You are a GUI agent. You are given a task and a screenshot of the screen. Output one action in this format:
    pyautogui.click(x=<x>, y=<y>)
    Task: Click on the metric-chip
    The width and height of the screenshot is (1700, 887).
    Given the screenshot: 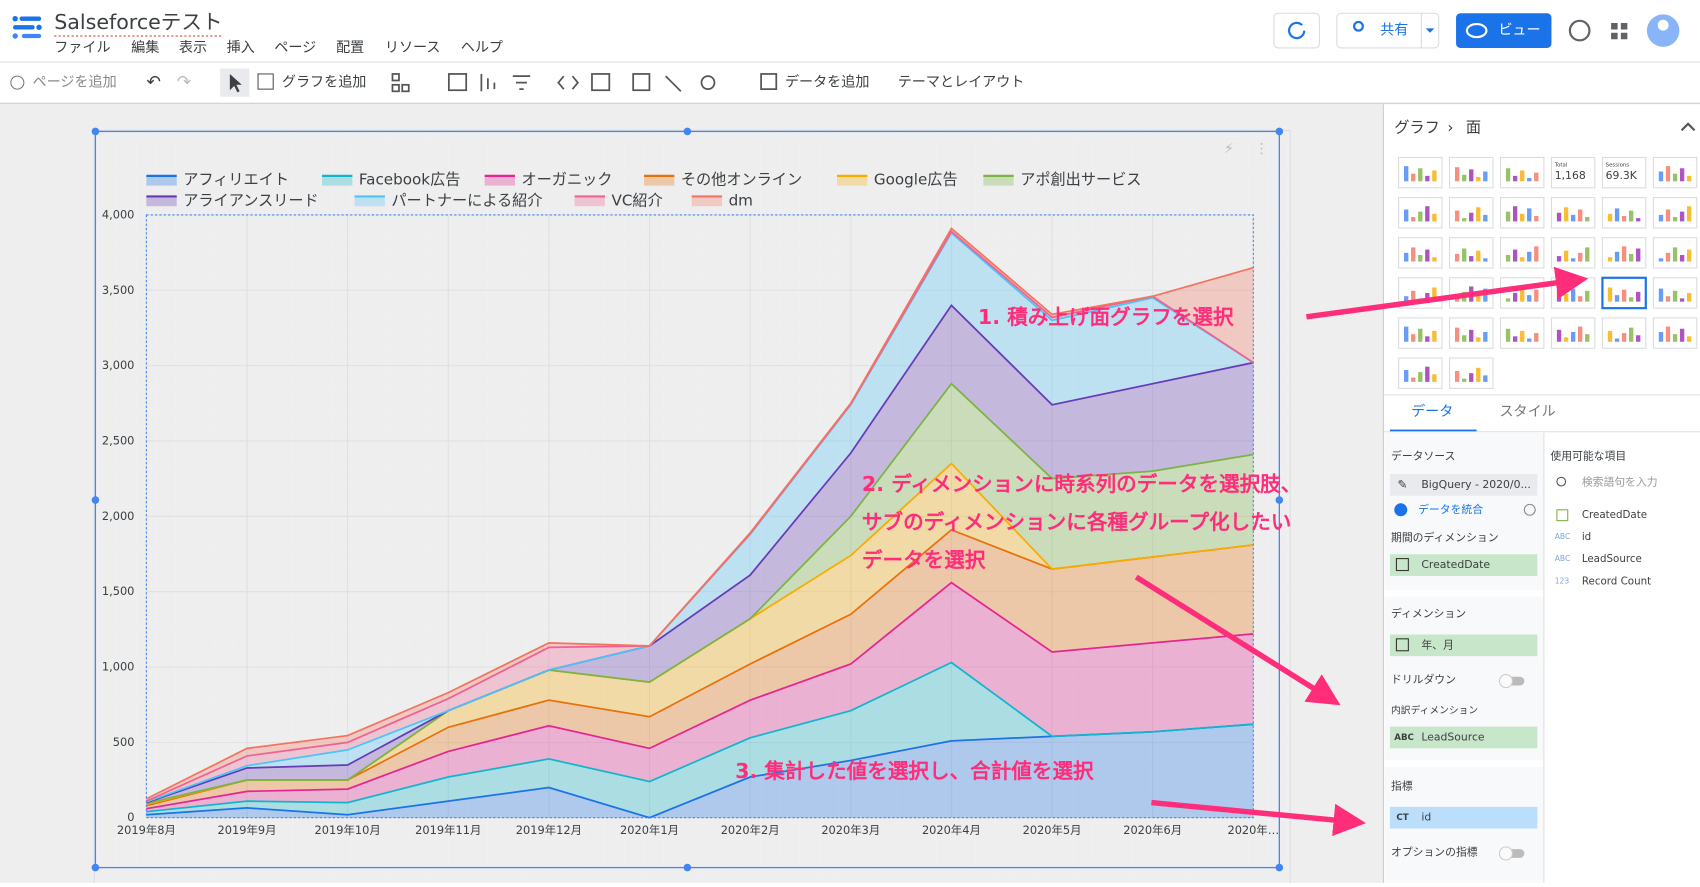 What is the action you would take?
    pyautogui.click(x=1463, y=817)
    